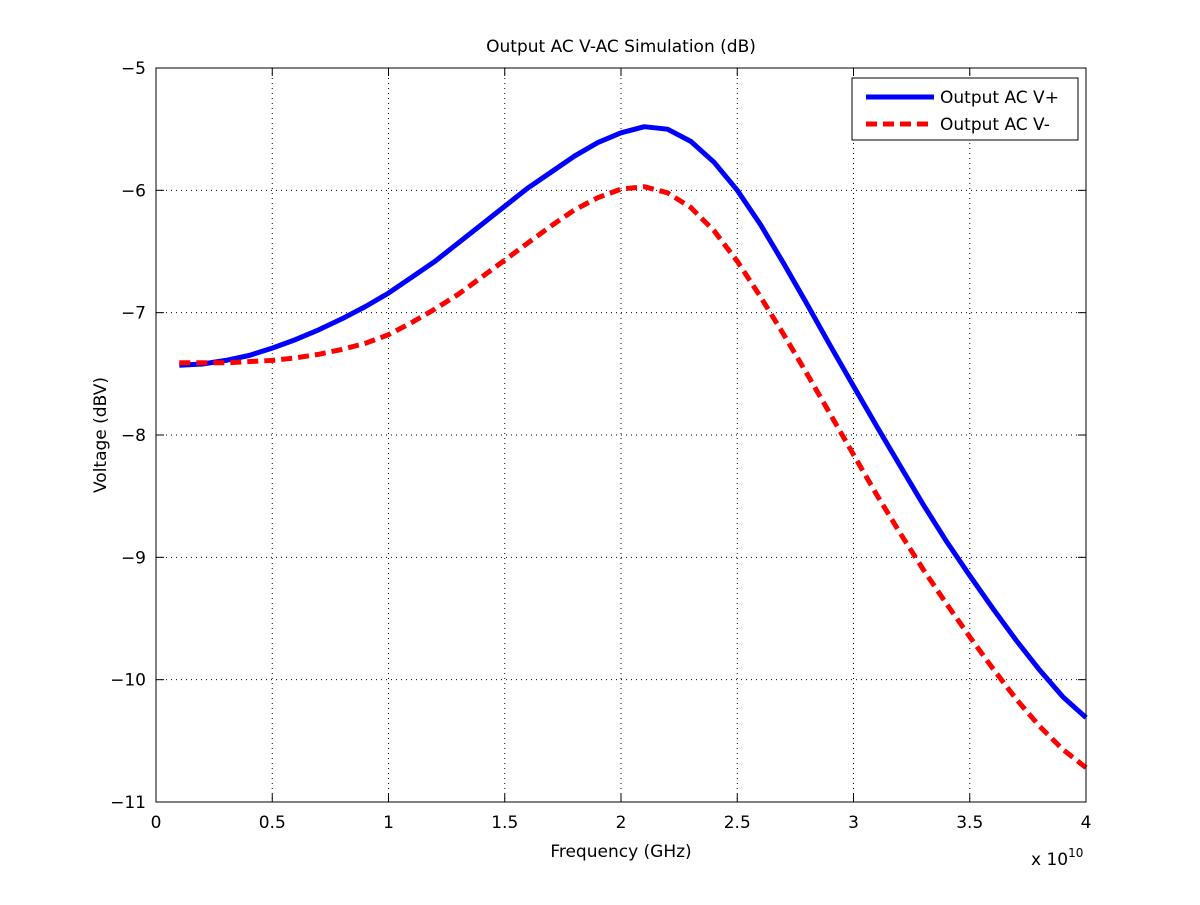  What do you see at coordinates (133, 191) in the screenshot?
I see `y-tick-label: −6` at bounding box center [133, 191].